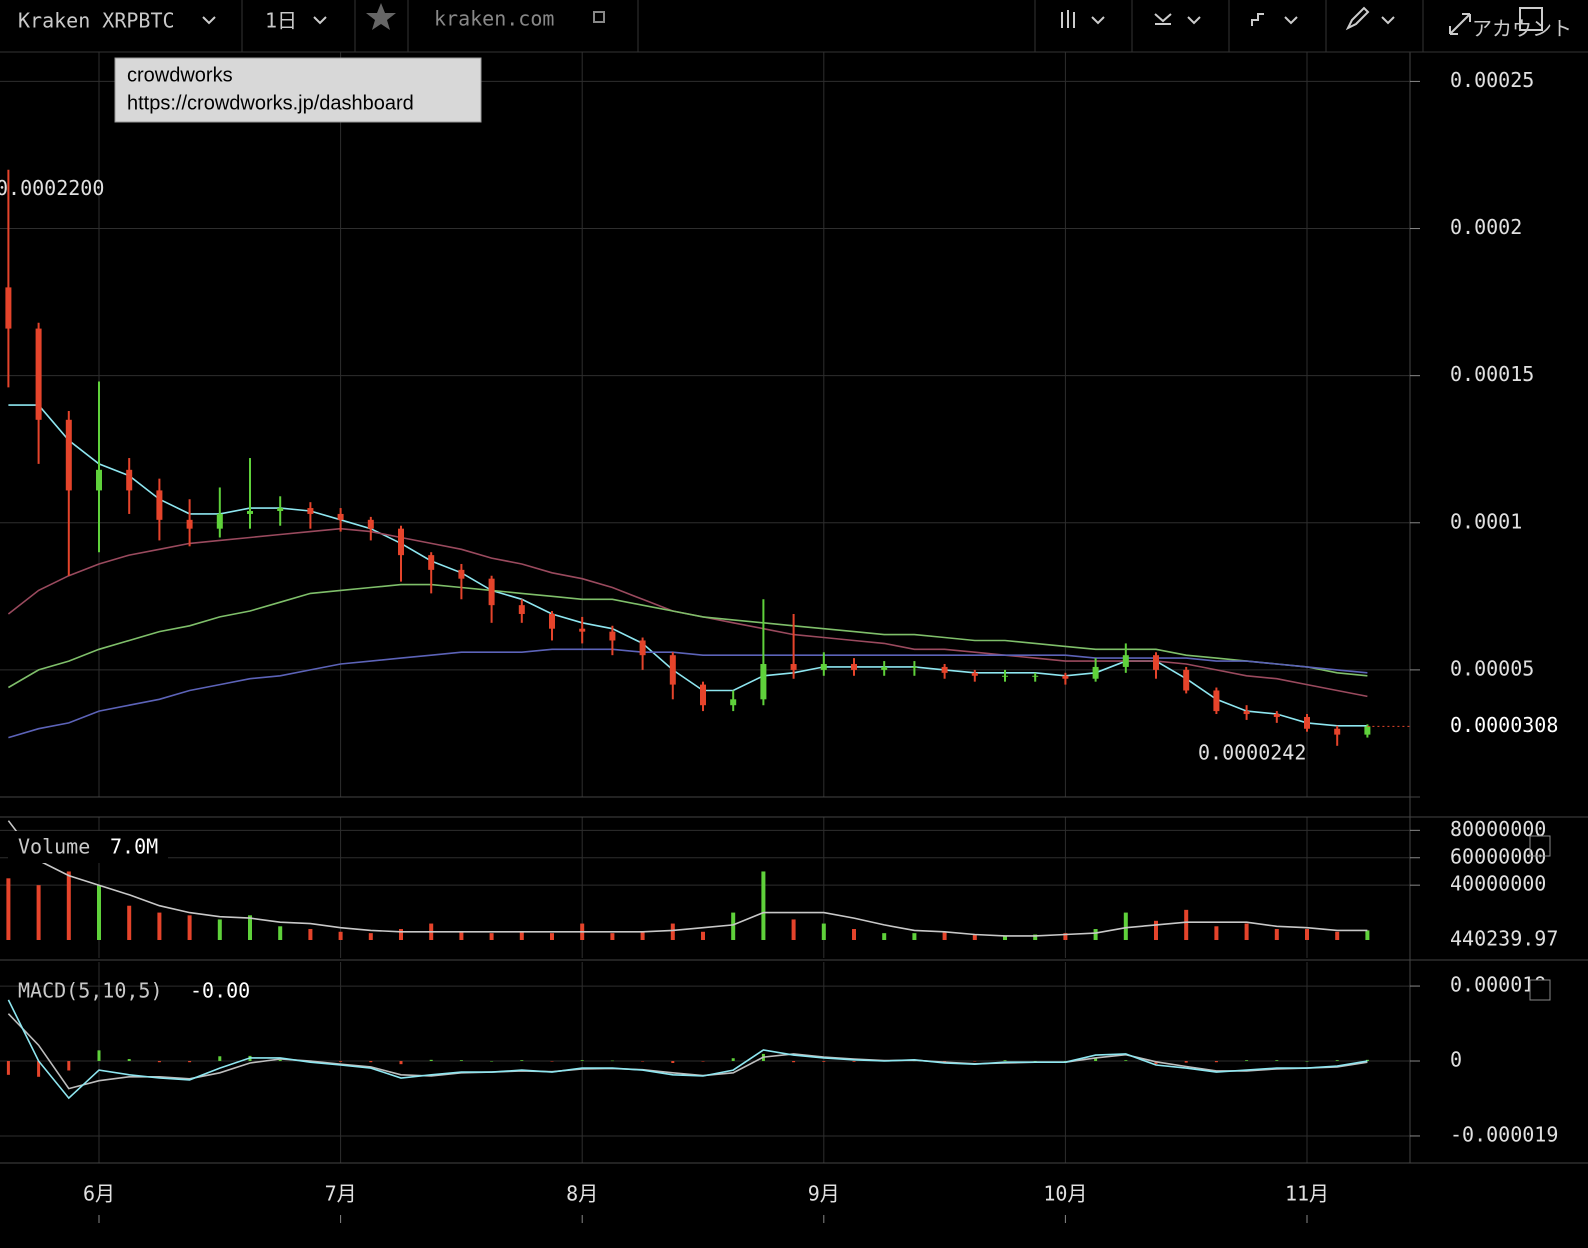 The height and width of the screenshot is (1248, 1588). What do you see at coordinates (1531, 19) in the screenshot?
I see `screenshot-icon` at bounding box center [1531, 19].